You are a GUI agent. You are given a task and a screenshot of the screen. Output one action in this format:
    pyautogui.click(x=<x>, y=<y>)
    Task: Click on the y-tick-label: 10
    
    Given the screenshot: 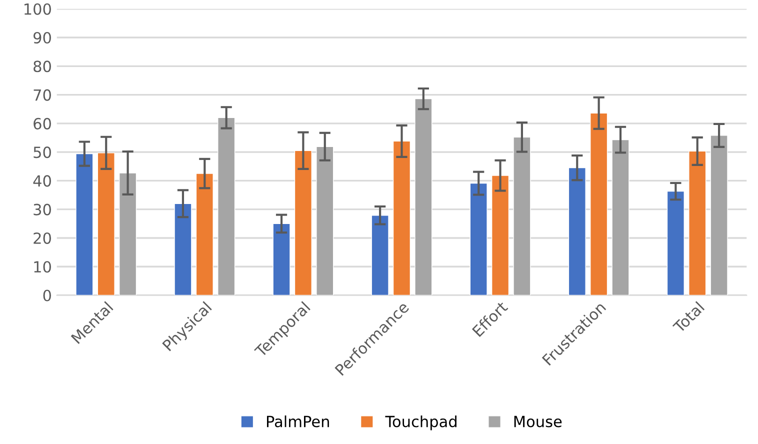 What is the action you would take?
    pyautogui.click(x=42, y=267)
    